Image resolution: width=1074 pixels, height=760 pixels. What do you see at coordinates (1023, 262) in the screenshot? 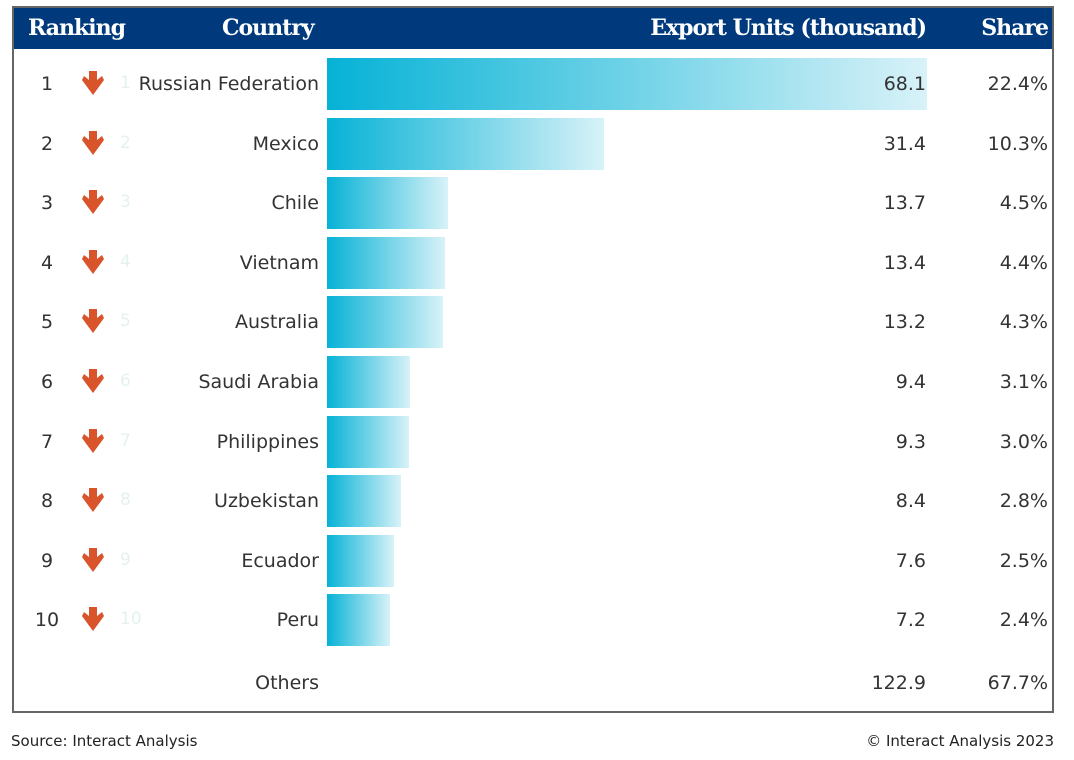
I see `share-value: 4.4%` at bounding box center [1023, 262].